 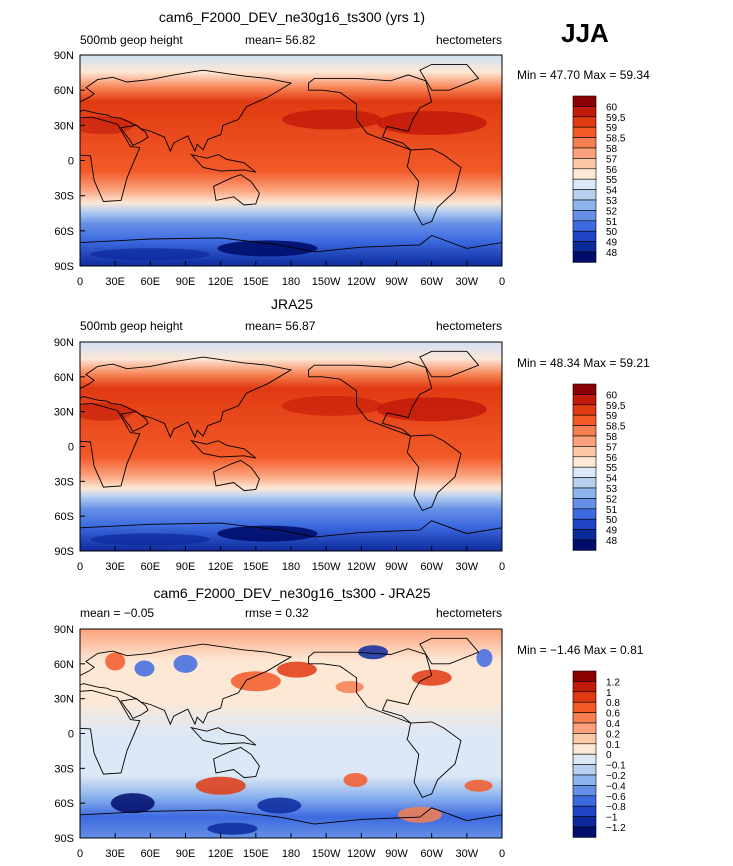 I want to click on y-tick-label: 60S, so click(x=64, y=804).